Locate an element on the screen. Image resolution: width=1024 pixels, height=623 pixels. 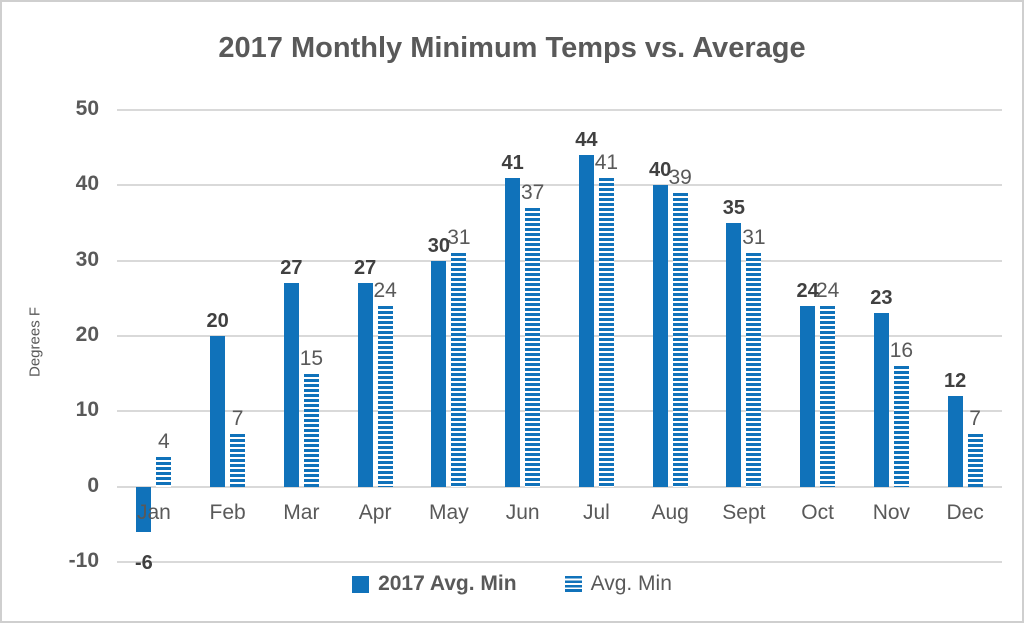
y-tick-label: 10 is located at coordinates (87, 410).